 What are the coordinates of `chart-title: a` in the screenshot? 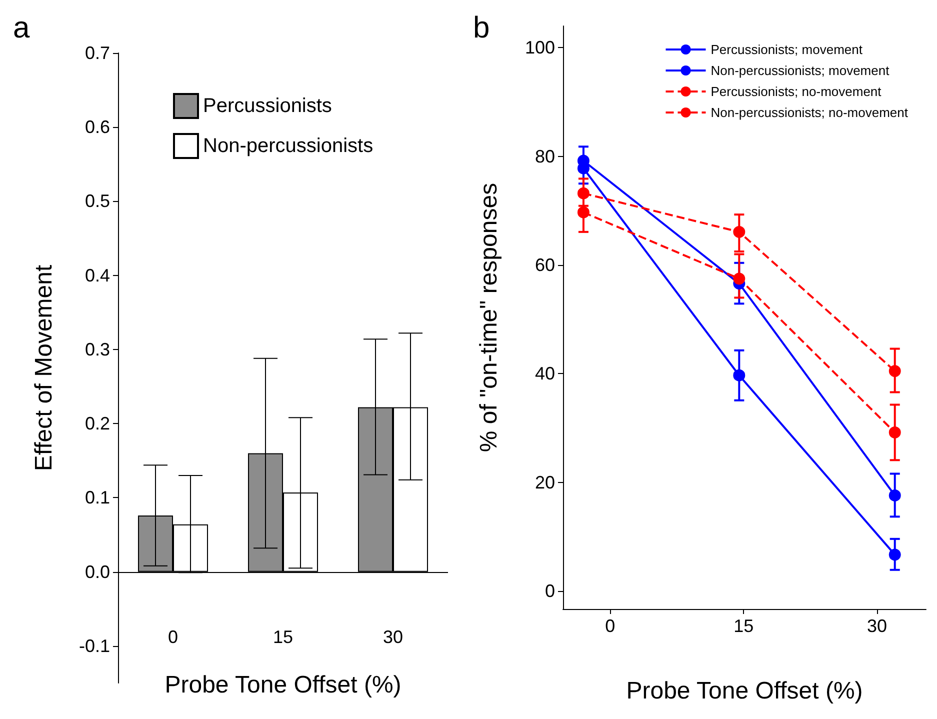 It's located at (21, 28).